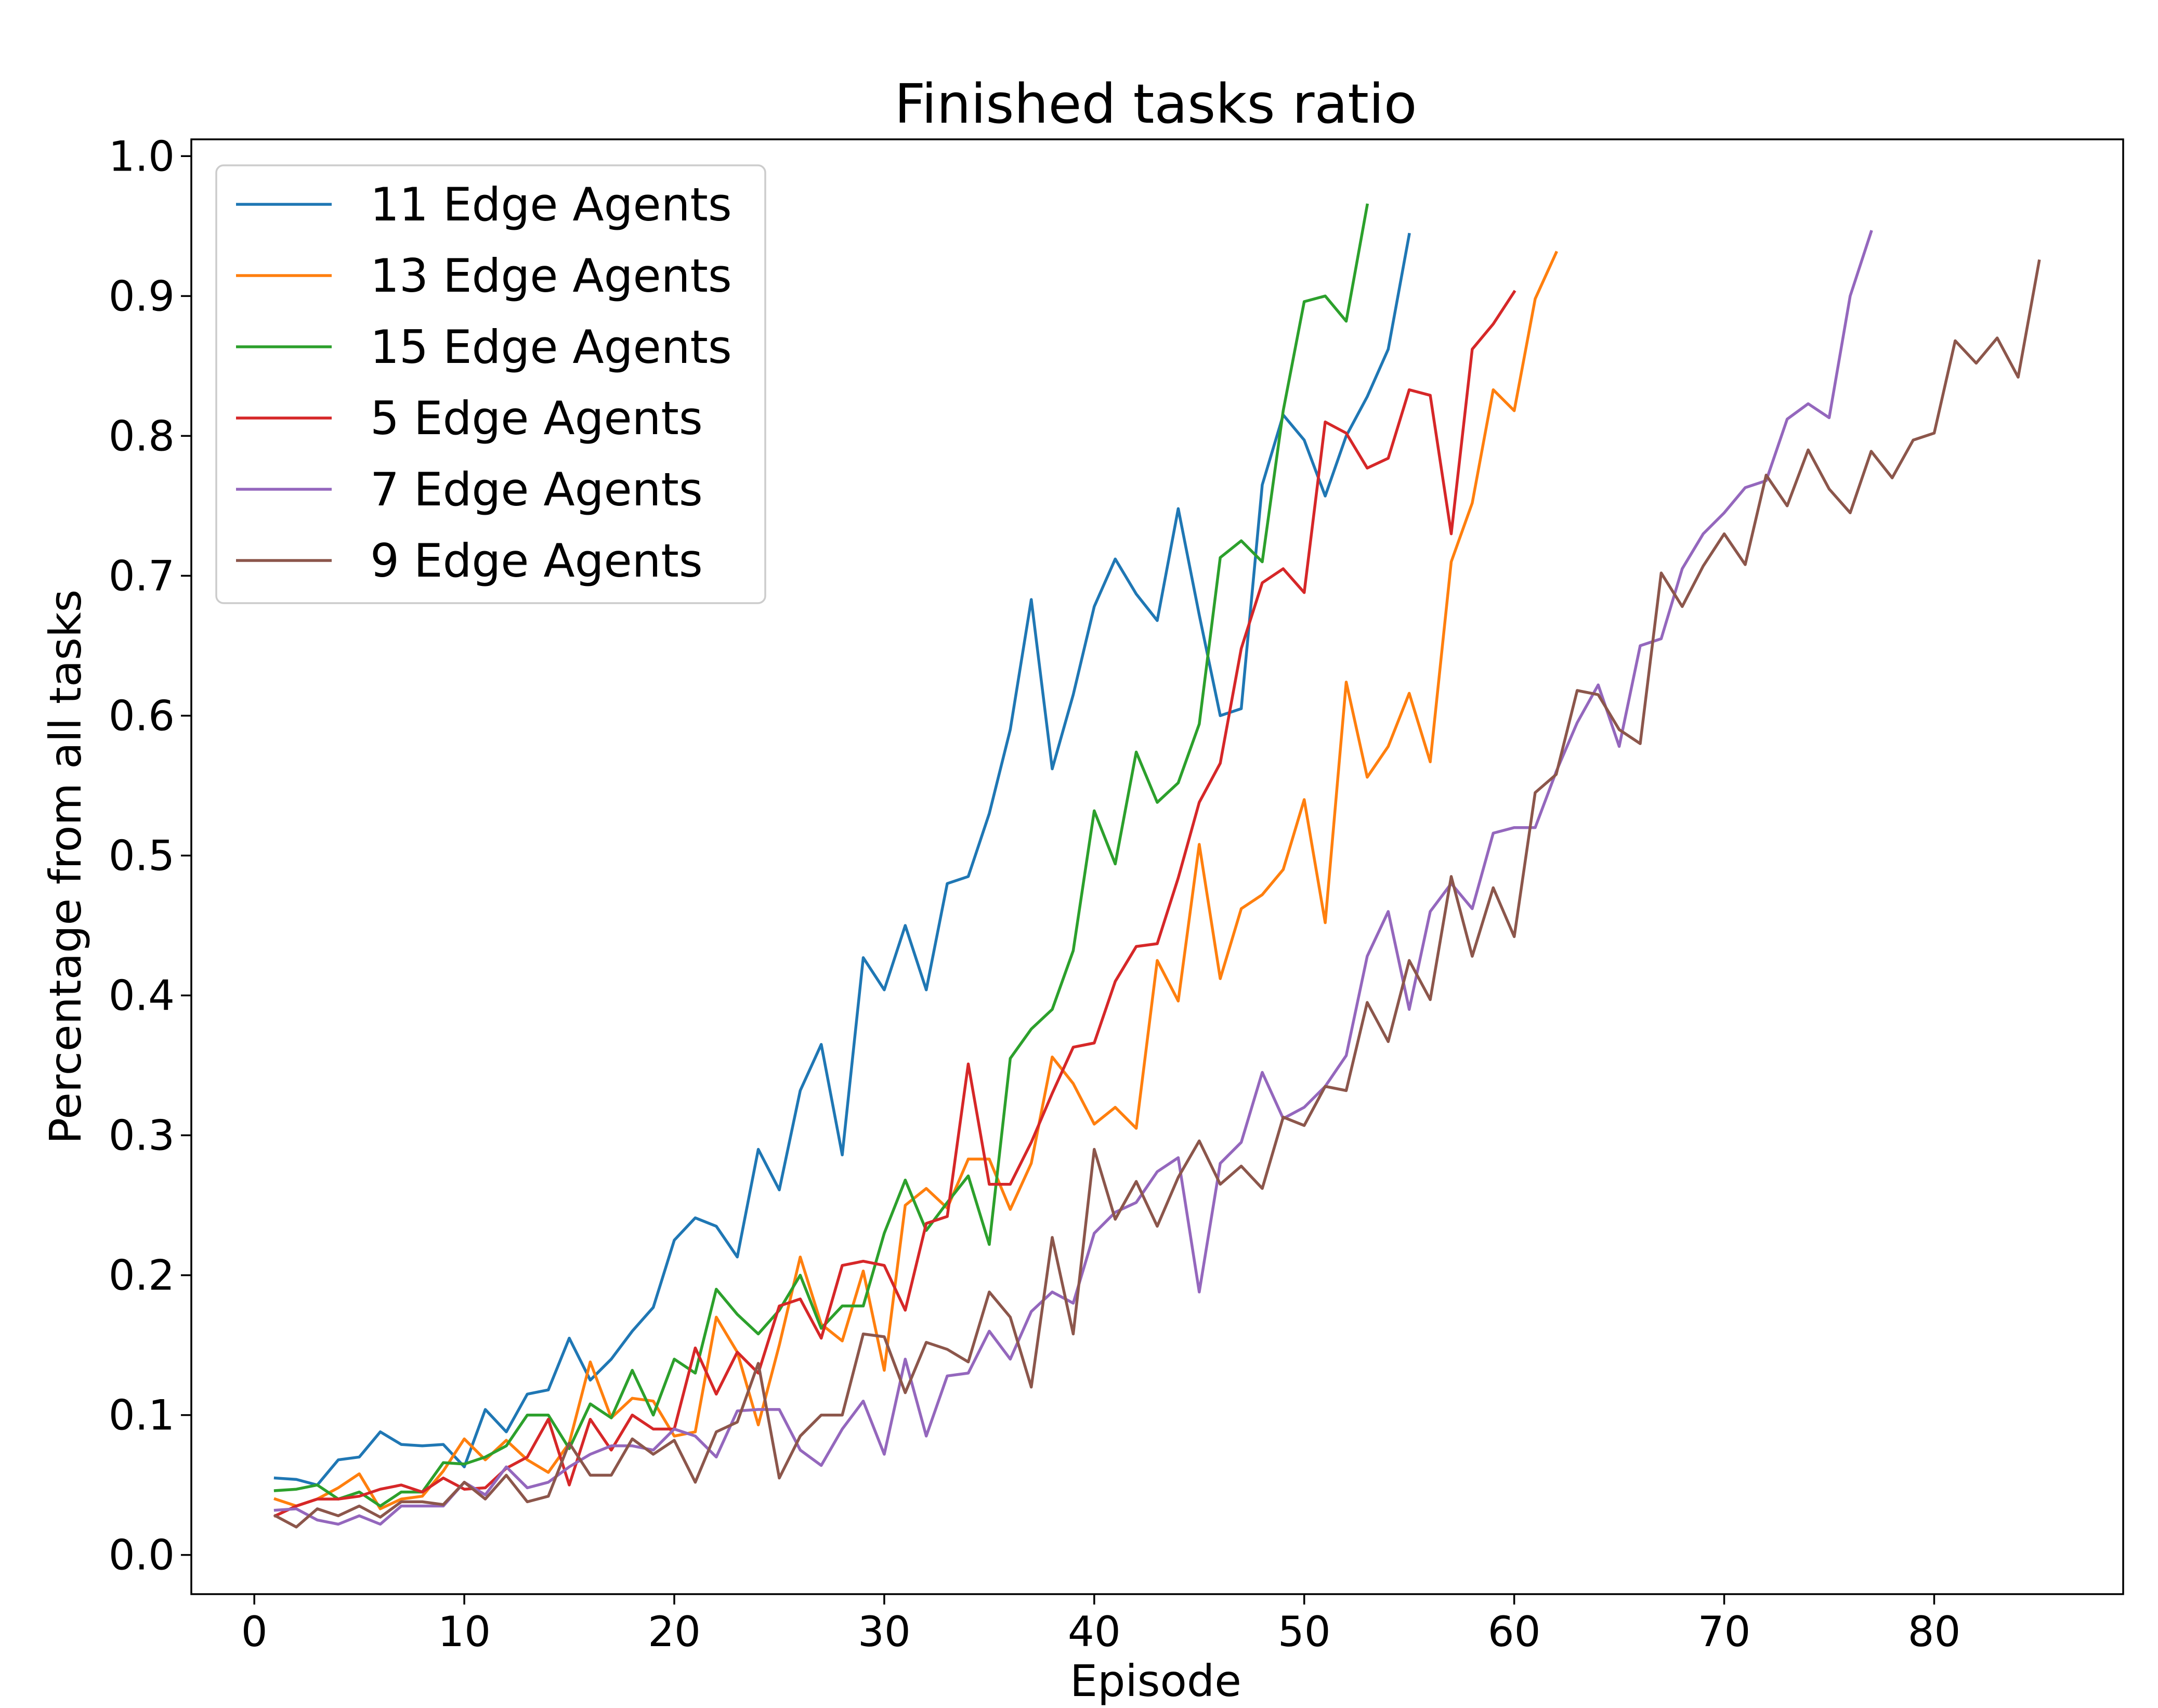  Describe the element at coordinates (142, 716) in the screenshot. I see `y-tick-label: 0.6` at that location.